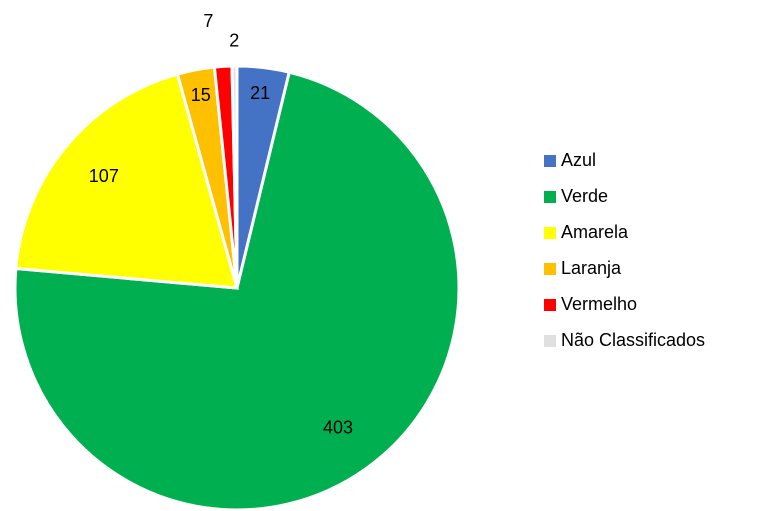 The image size is (779, 511). Describe the element at coordinates (595, 232) in the screenshot. I see `legend-label: Amarela` at that location.